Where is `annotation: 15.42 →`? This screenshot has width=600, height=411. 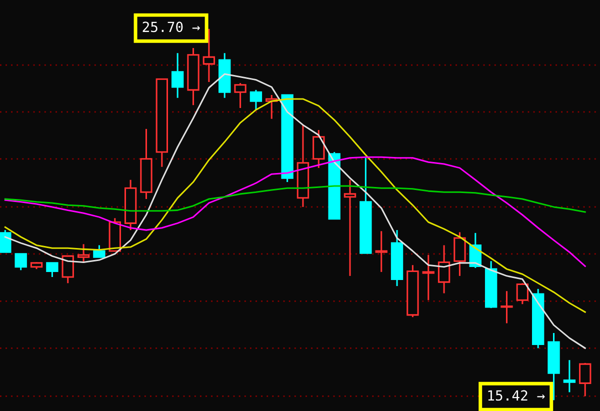 annotation: 15.42 → is located at coordinates (516, 395).